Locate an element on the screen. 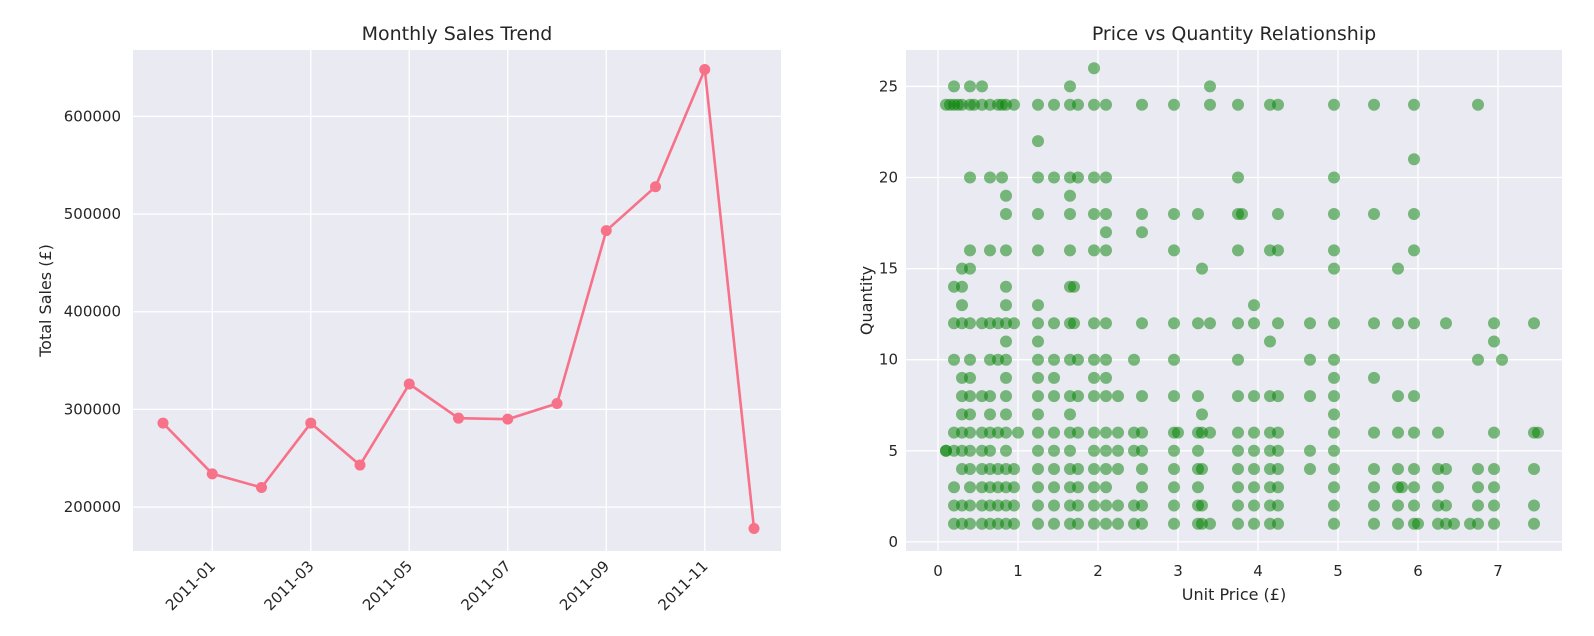  right-x-tick-label: 4 is located at coordinates (1258, 571).